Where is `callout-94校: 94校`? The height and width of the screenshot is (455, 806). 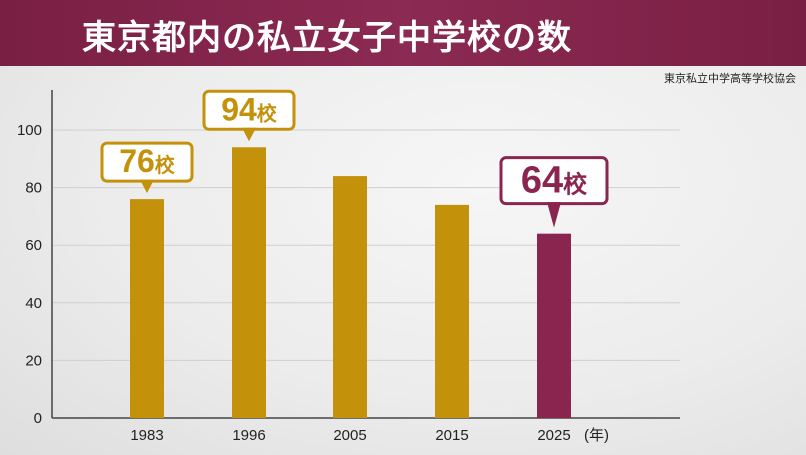 callout-94校: 94校 is located at coordinates (249, 115).